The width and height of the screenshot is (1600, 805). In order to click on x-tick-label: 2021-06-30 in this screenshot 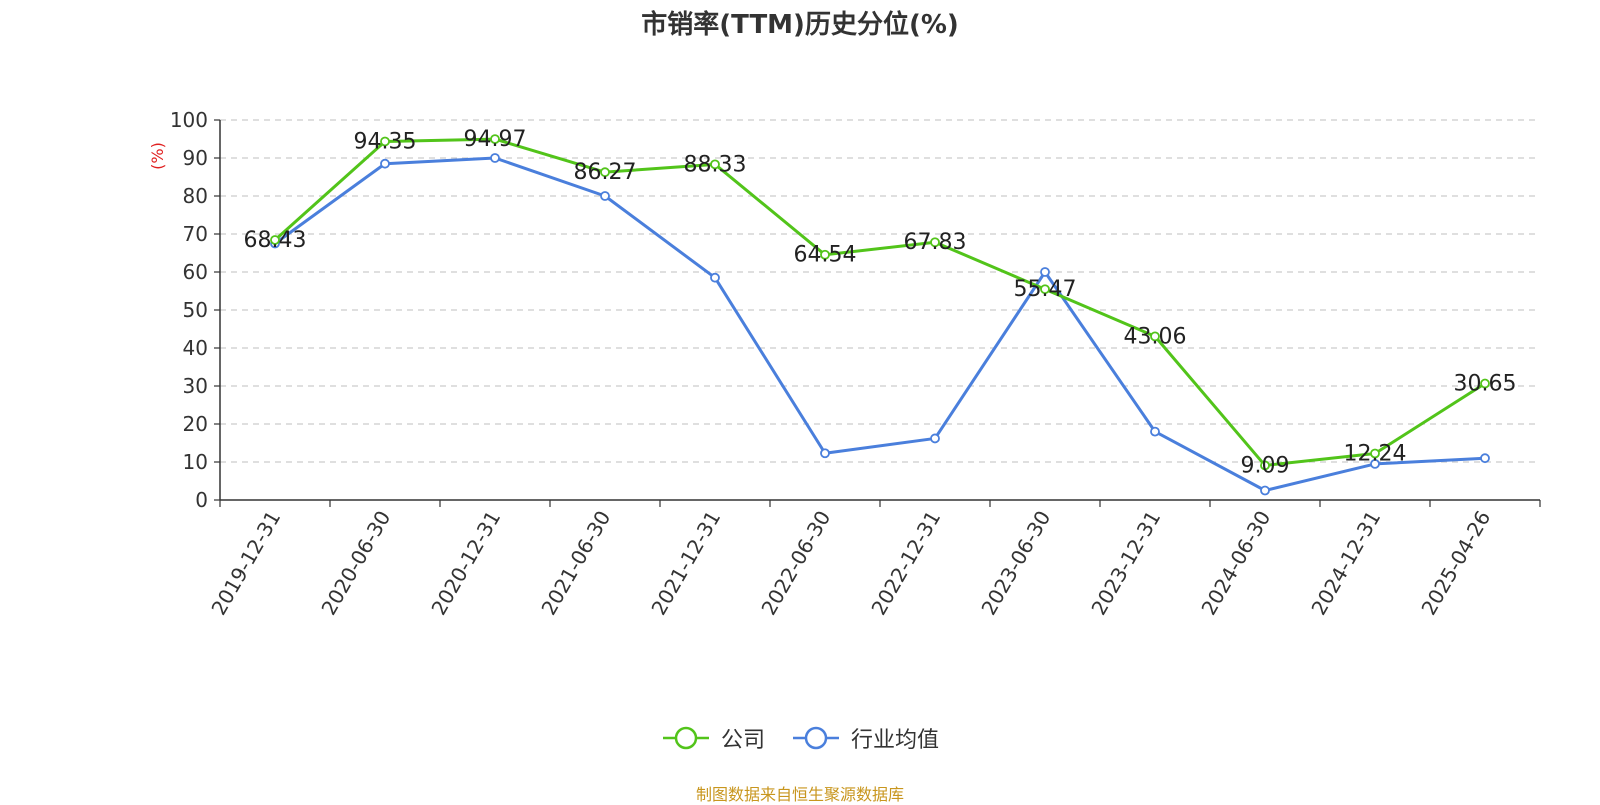, I will do `click(575, 563)`.